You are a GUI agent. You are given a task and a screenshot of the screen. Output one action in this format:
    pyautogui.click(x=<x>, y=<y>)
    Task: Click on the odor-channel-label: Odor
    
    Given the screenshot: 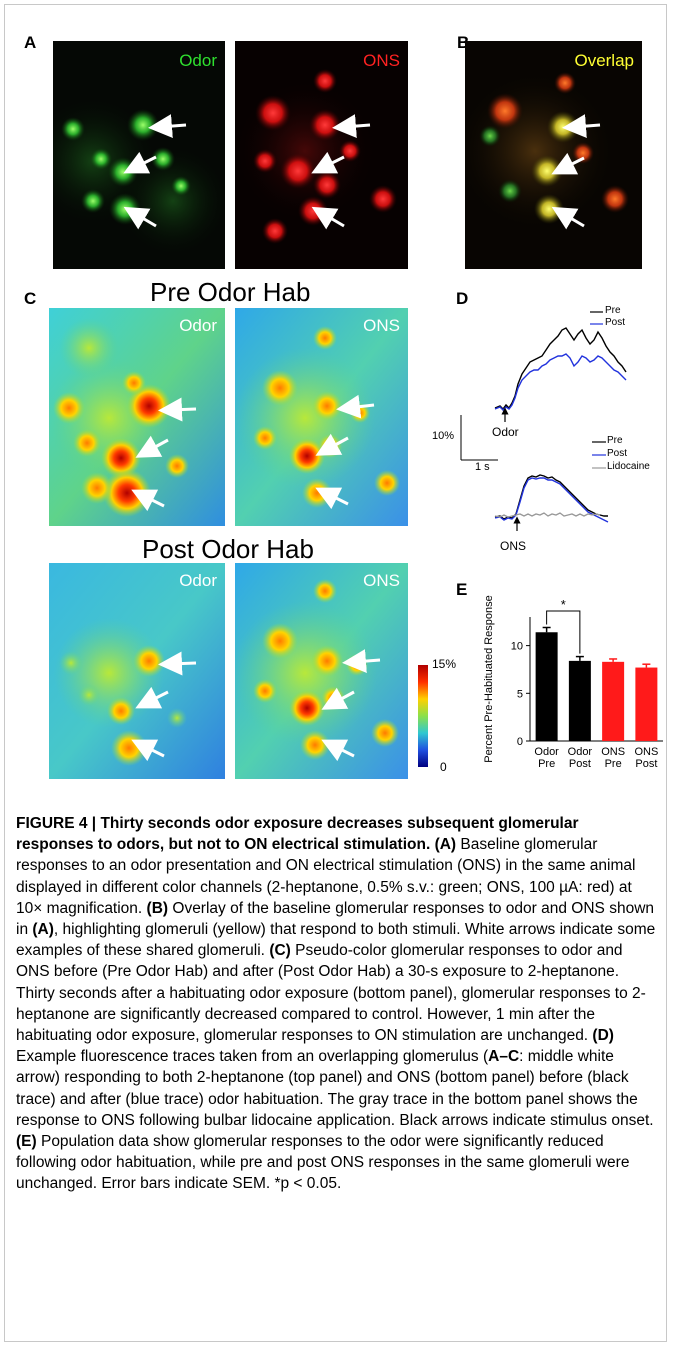 What is the action you would take?
    pyautogui.click(x=198, y=60)
    